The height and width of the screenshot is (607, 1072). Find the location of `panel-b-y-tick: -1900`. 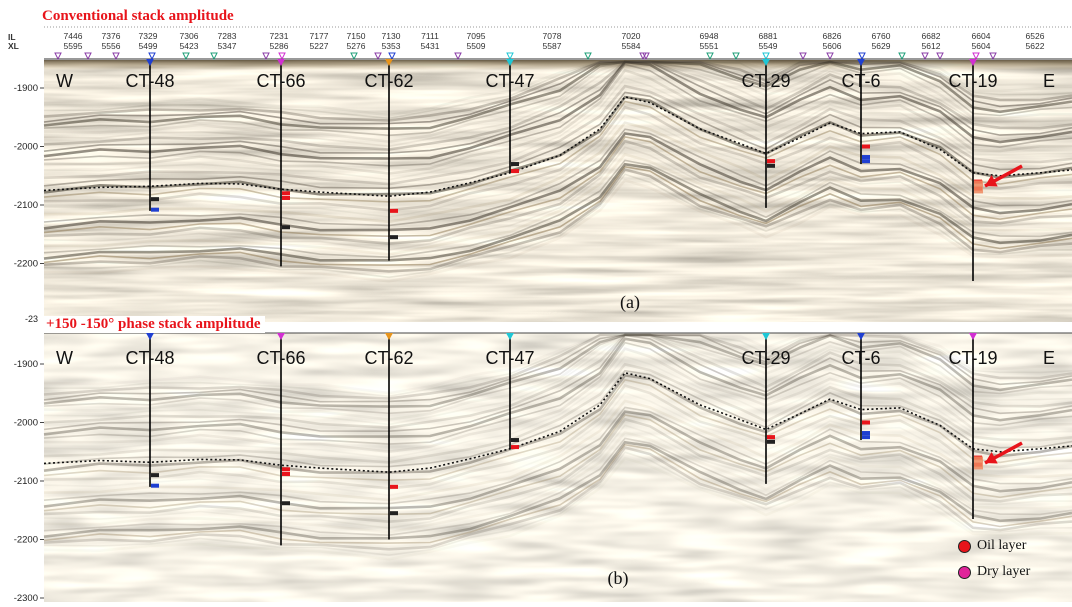

panel-b-y-tick: -1900 is located at coordinates (26, 364).